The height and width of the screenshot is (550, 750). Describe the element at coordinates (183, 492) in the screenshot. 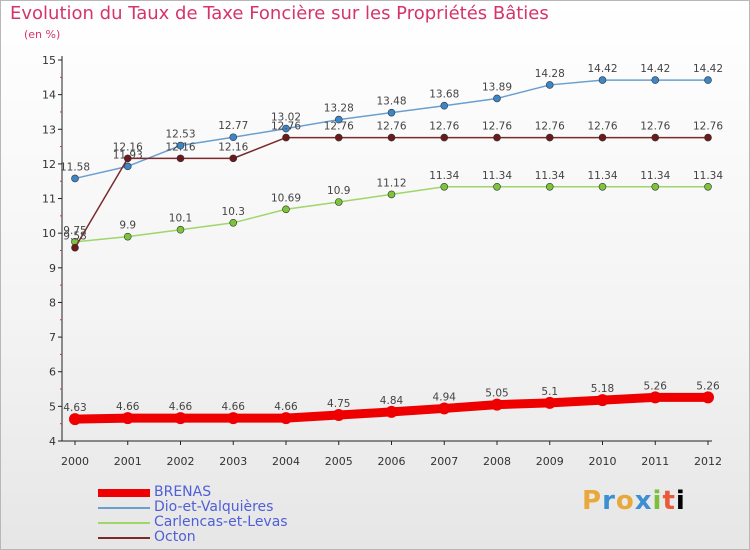

I see `legend-label-brenas: BRENAS` at that location.